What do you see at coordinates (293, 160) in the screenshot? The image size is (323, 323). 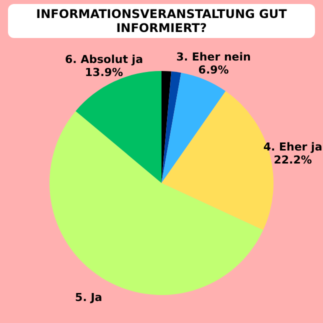 I see `data-label: 22.2%` at bounding box center [293, 160].